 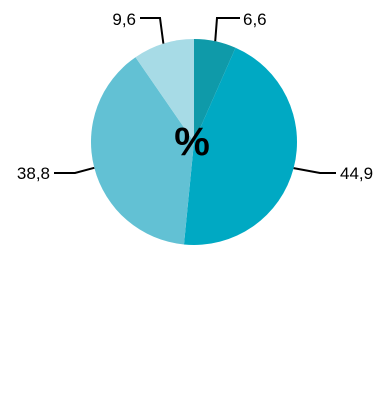 I want to click on slice-value-label: 44,9, so click(x=356, y=173).